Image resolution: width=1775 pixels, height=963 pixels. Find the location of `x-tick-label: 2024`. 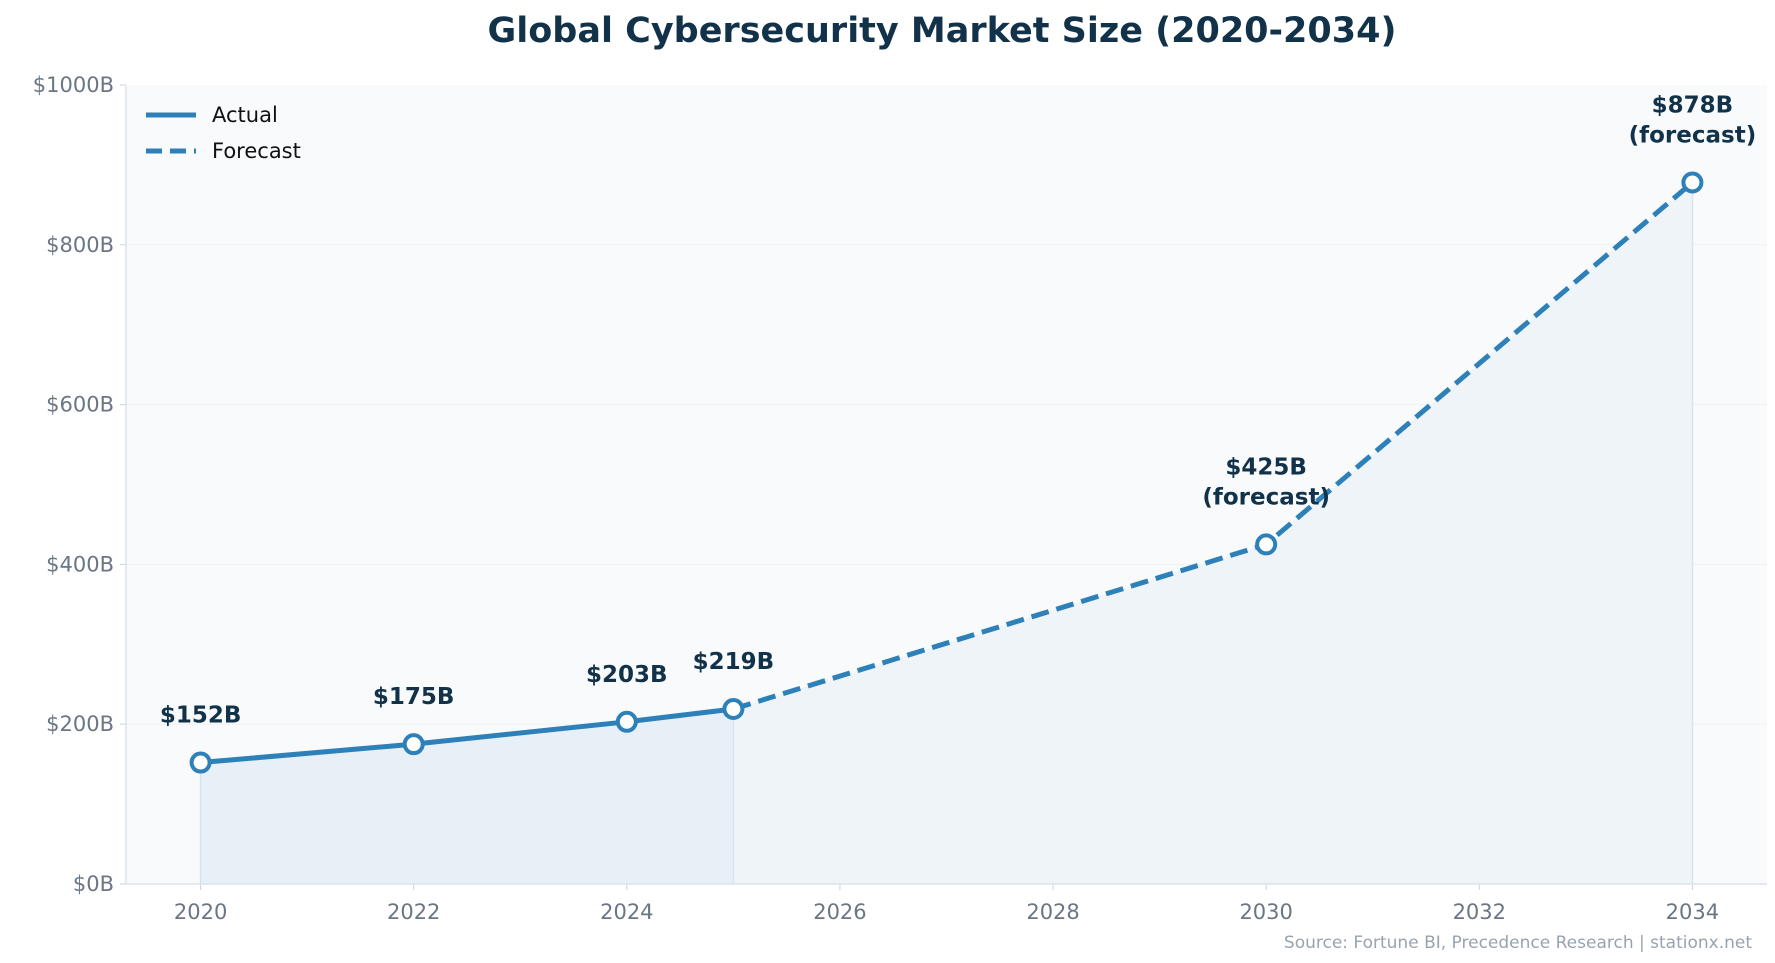

x-tick-label: 2024 is located at coordinates (626, 912).